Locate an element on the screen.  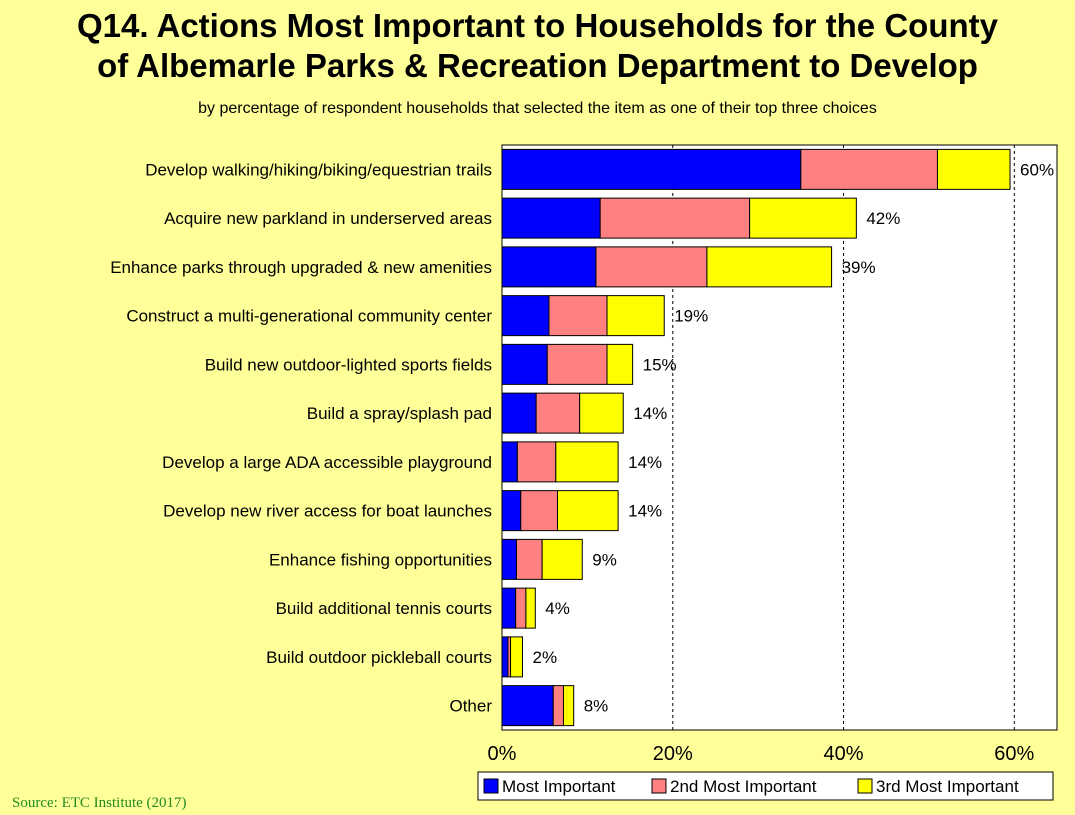
total-label-4: 19% is located at coordinates (691, 316).